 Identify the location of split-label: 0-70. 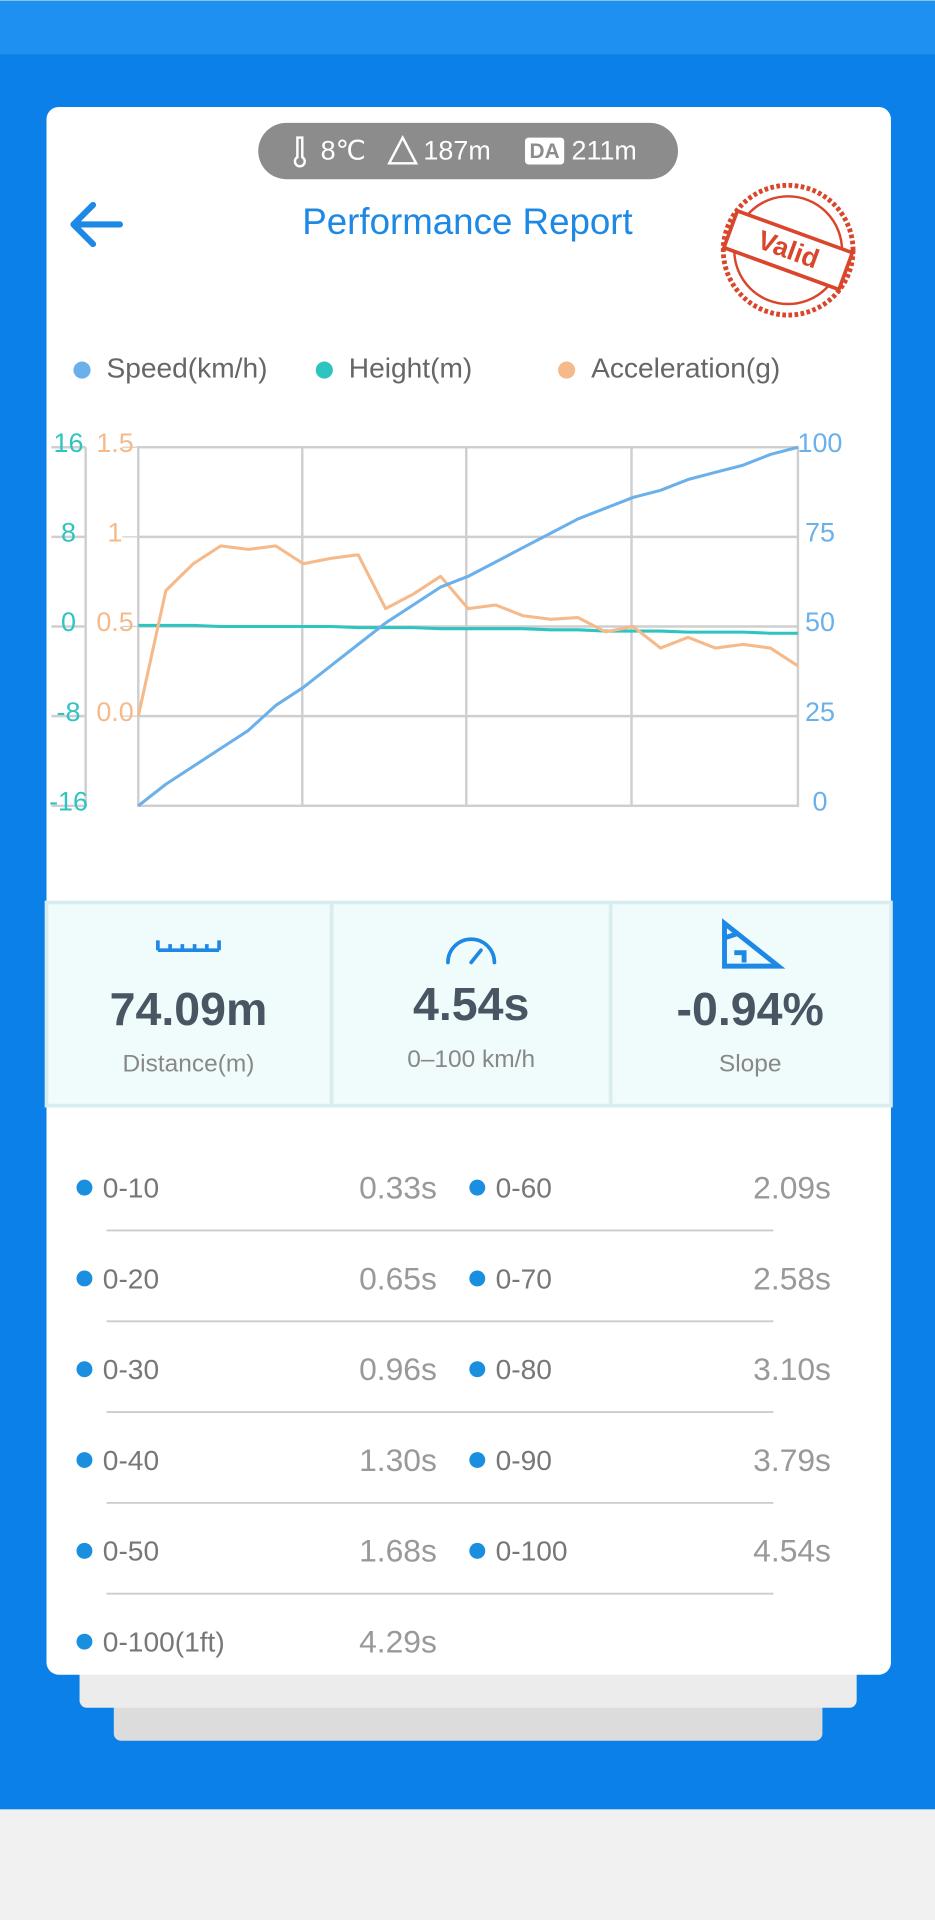
(524, 1278).